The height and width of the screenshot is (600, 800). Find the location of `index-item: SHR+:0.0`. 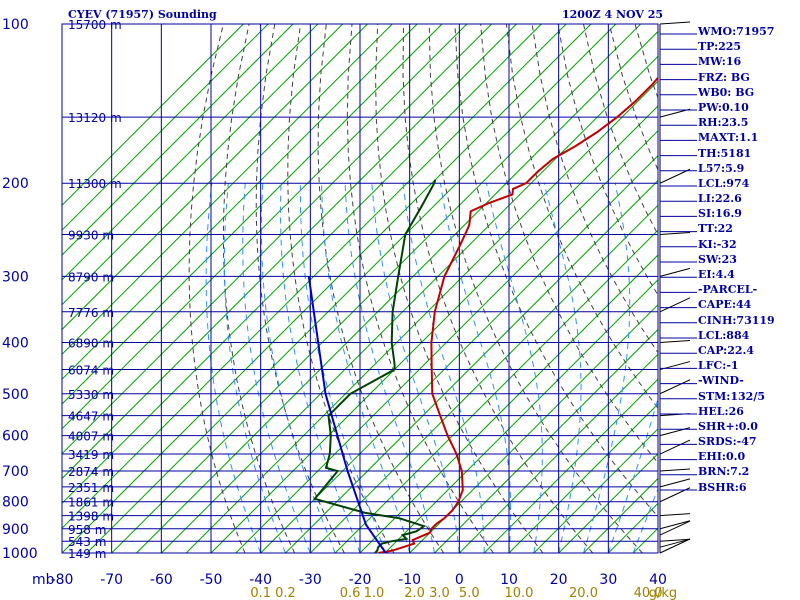

index-item: SHR+:0.0 is located at coordinates (728, 426).